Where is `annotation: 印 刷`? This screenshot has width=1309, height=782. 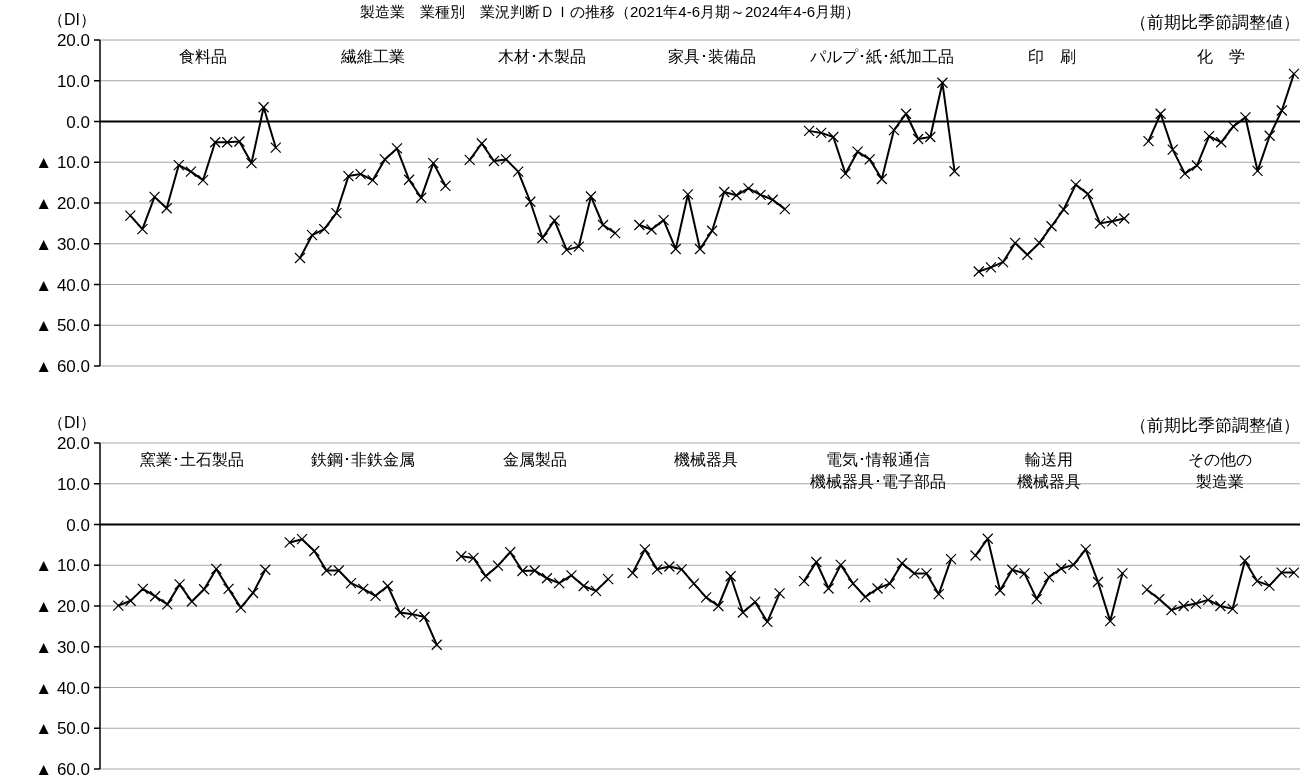
annotation: 印 刷 is located at coordinates (1051, 56).